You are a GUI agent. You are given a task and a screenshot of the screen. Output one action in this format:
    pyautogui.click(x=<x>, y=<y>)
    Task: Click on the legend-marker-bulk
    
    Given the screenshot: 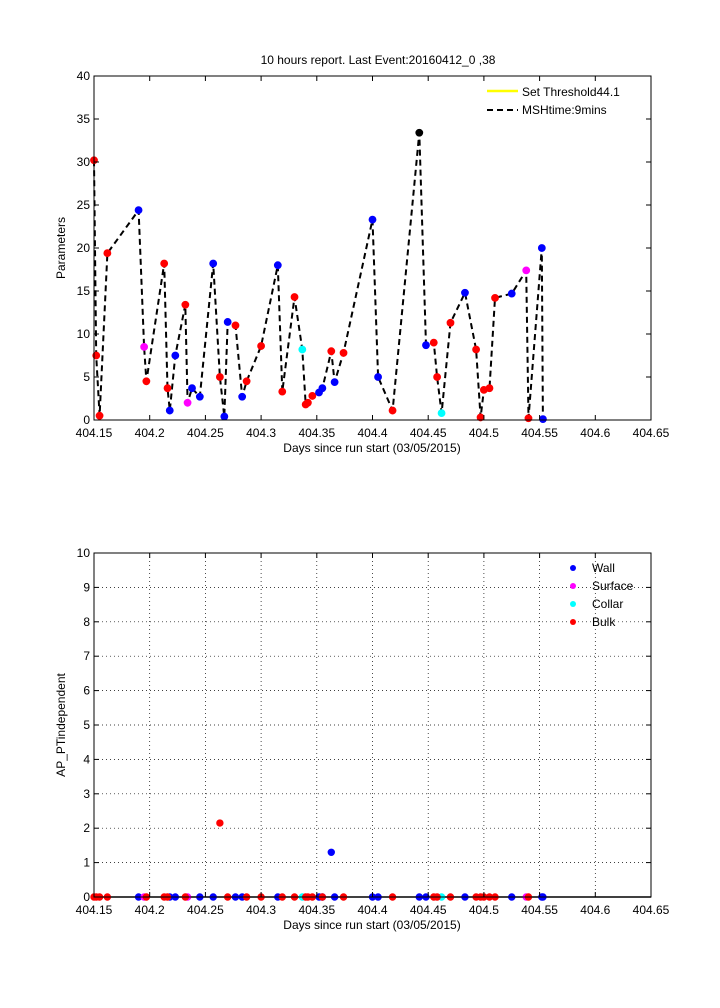 What is the action you would take?
    pyautogui.click(x=573, y=622)
    